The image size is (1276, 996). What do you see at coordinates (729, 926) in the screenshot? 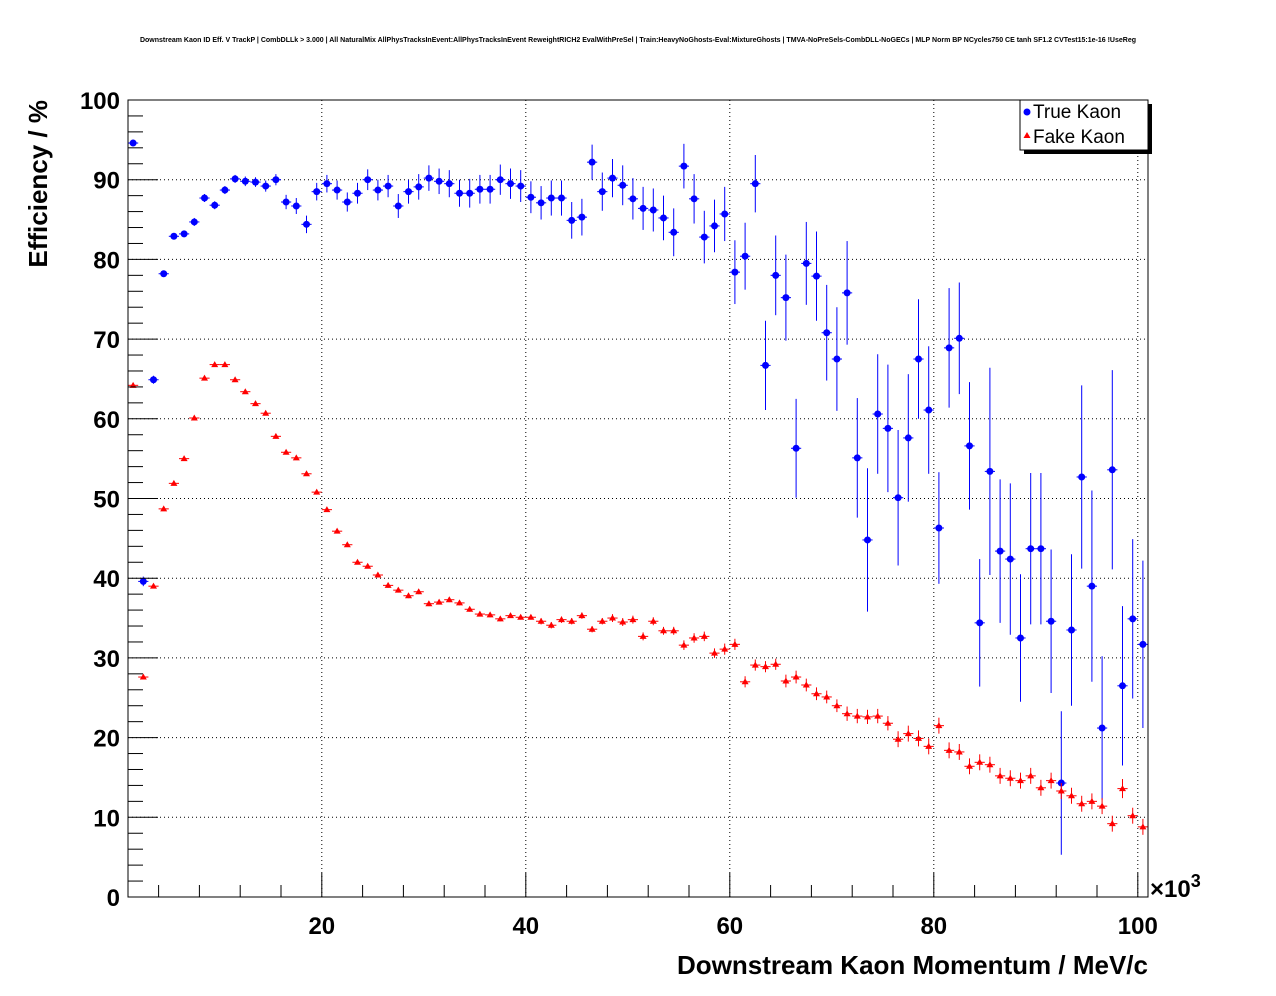
I see `x-tick-label: 60` at bounding box center [729, 926].